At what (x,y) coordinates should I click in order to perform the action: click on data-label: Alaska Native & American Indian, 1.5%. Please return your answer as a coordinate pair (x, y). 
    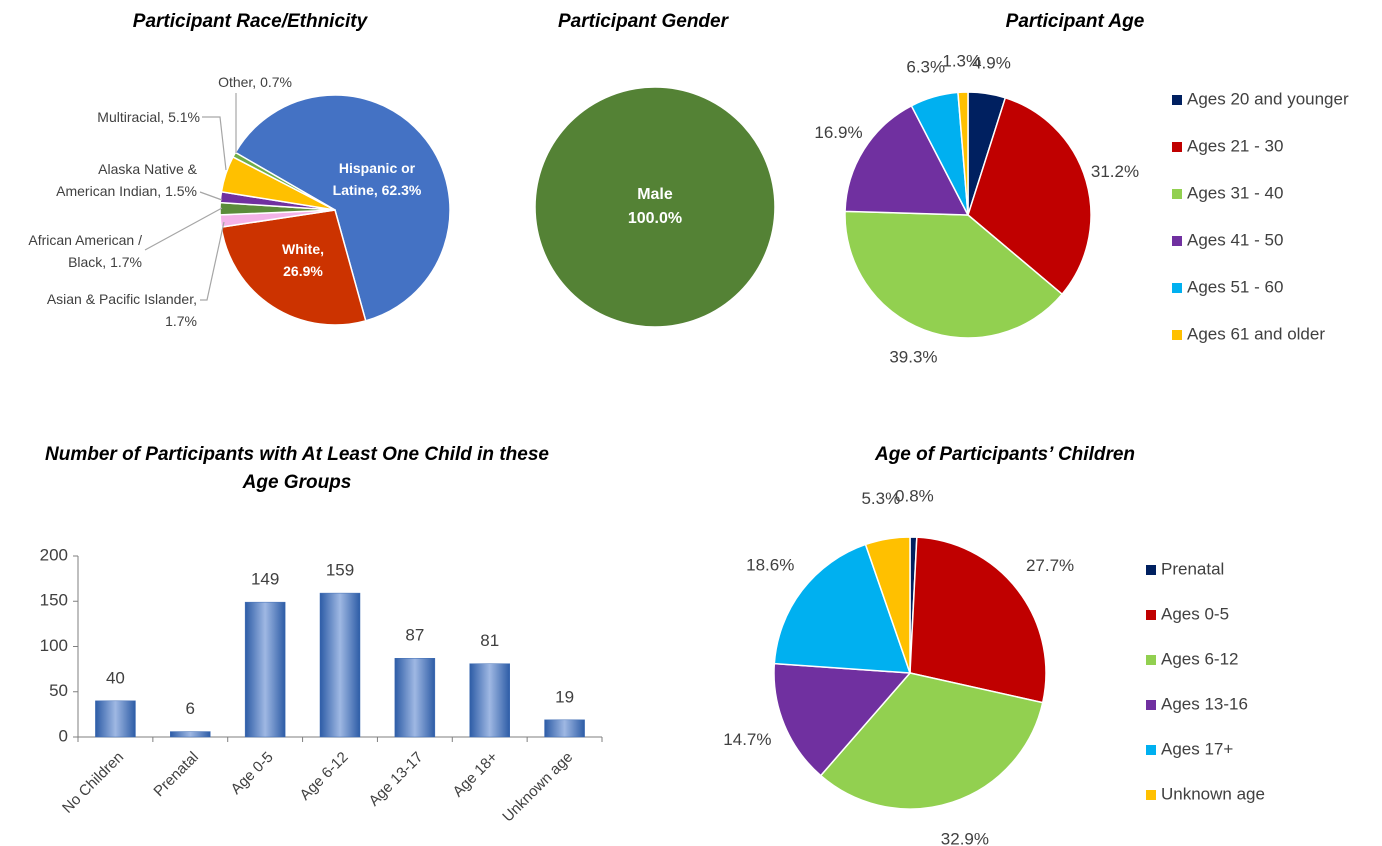
    Looking at the image, I should click on (126, 180).